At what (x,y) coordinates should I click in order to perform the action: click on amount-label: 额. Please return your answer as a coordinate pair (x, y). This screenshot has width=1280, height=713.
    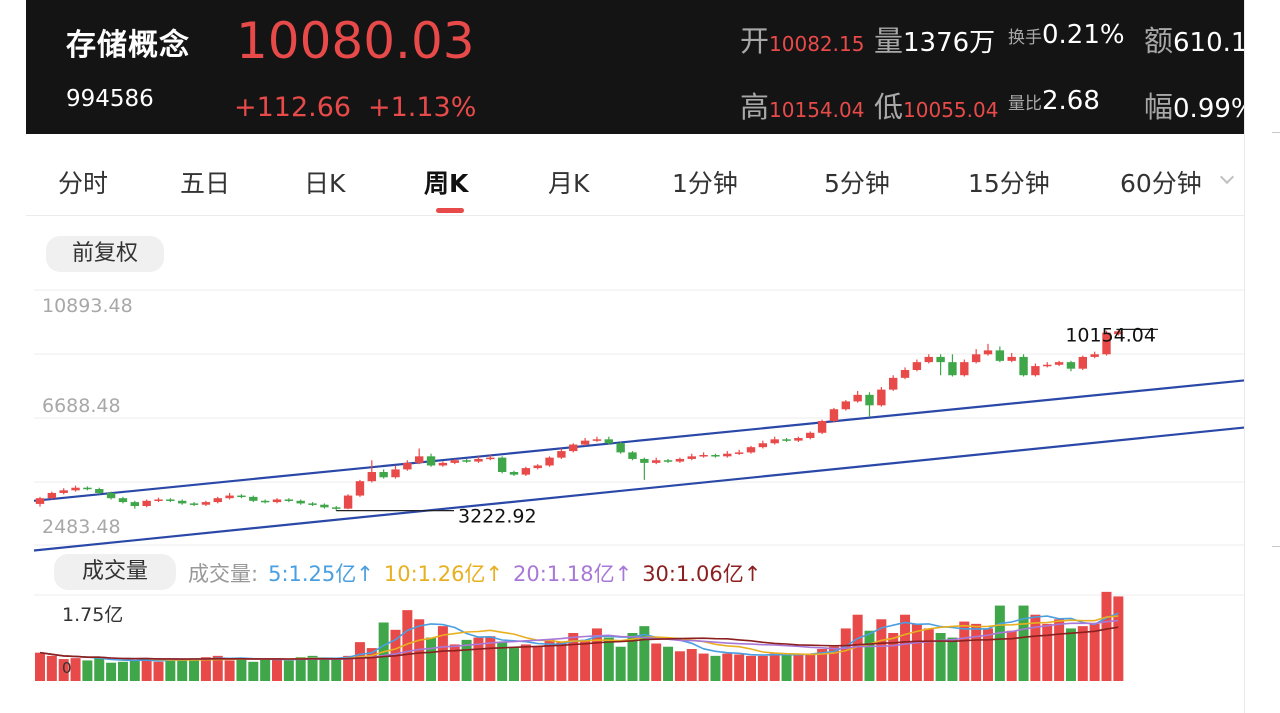
    Looking at the image, I should click on (1159, 41).